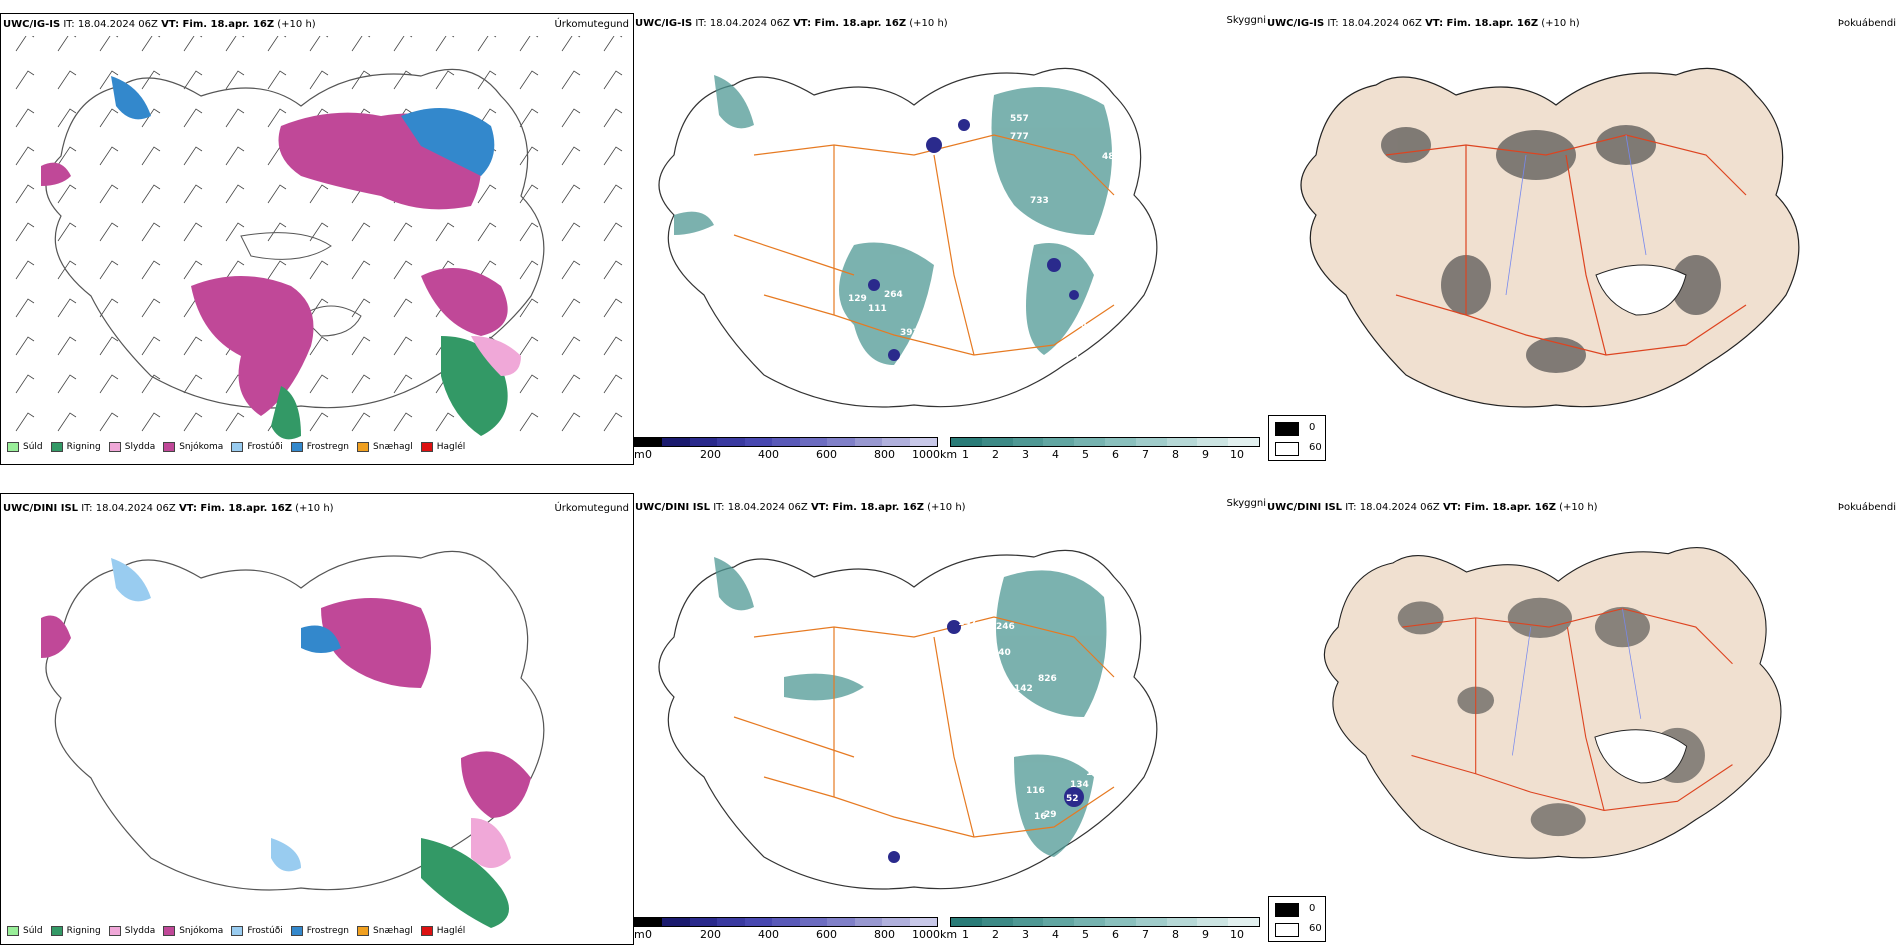 This screenshot has height=950, width=1900. What do you see at coordinates (131, 931) in the screenshot?
I see `legend-item: Slydda` at bounding box center [131, 931].